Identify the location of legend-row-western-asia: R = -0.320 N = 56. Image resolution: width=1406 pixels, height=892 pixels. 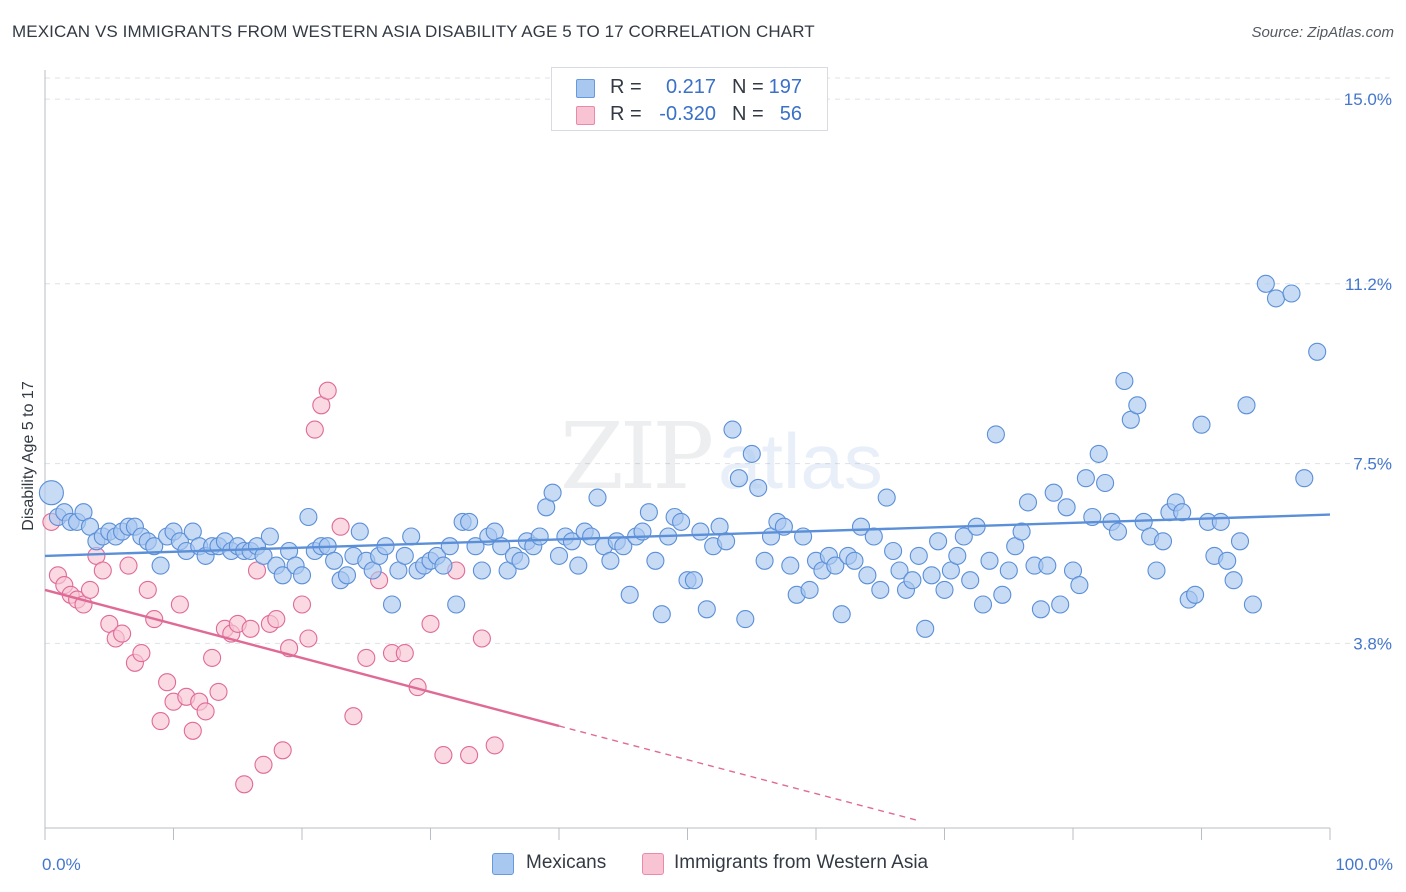
(689, 114).